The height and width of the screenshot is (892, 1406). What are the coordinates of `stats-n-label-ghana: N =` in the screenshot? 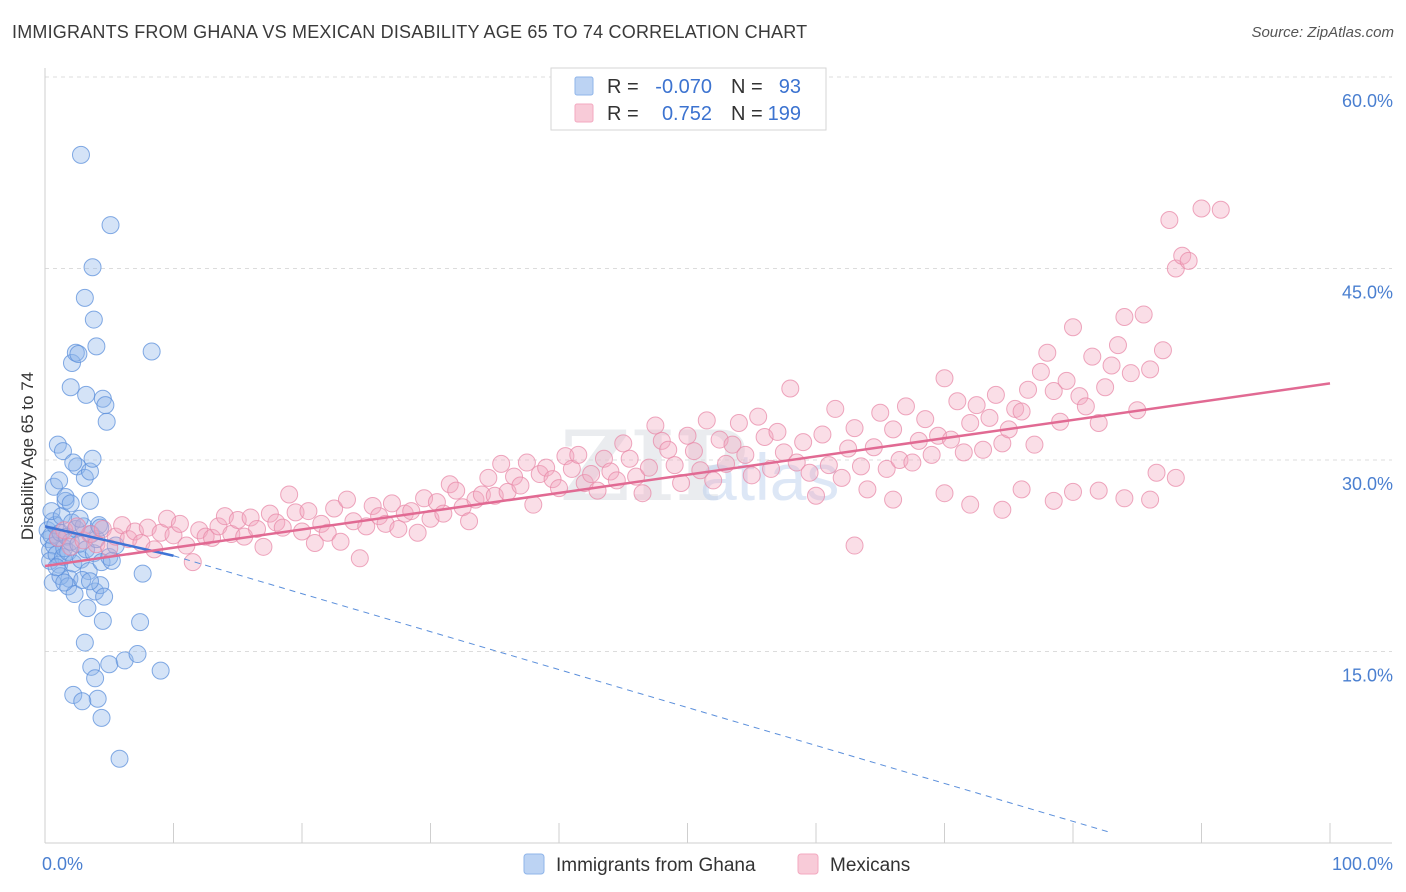 It's located at (747, 87).